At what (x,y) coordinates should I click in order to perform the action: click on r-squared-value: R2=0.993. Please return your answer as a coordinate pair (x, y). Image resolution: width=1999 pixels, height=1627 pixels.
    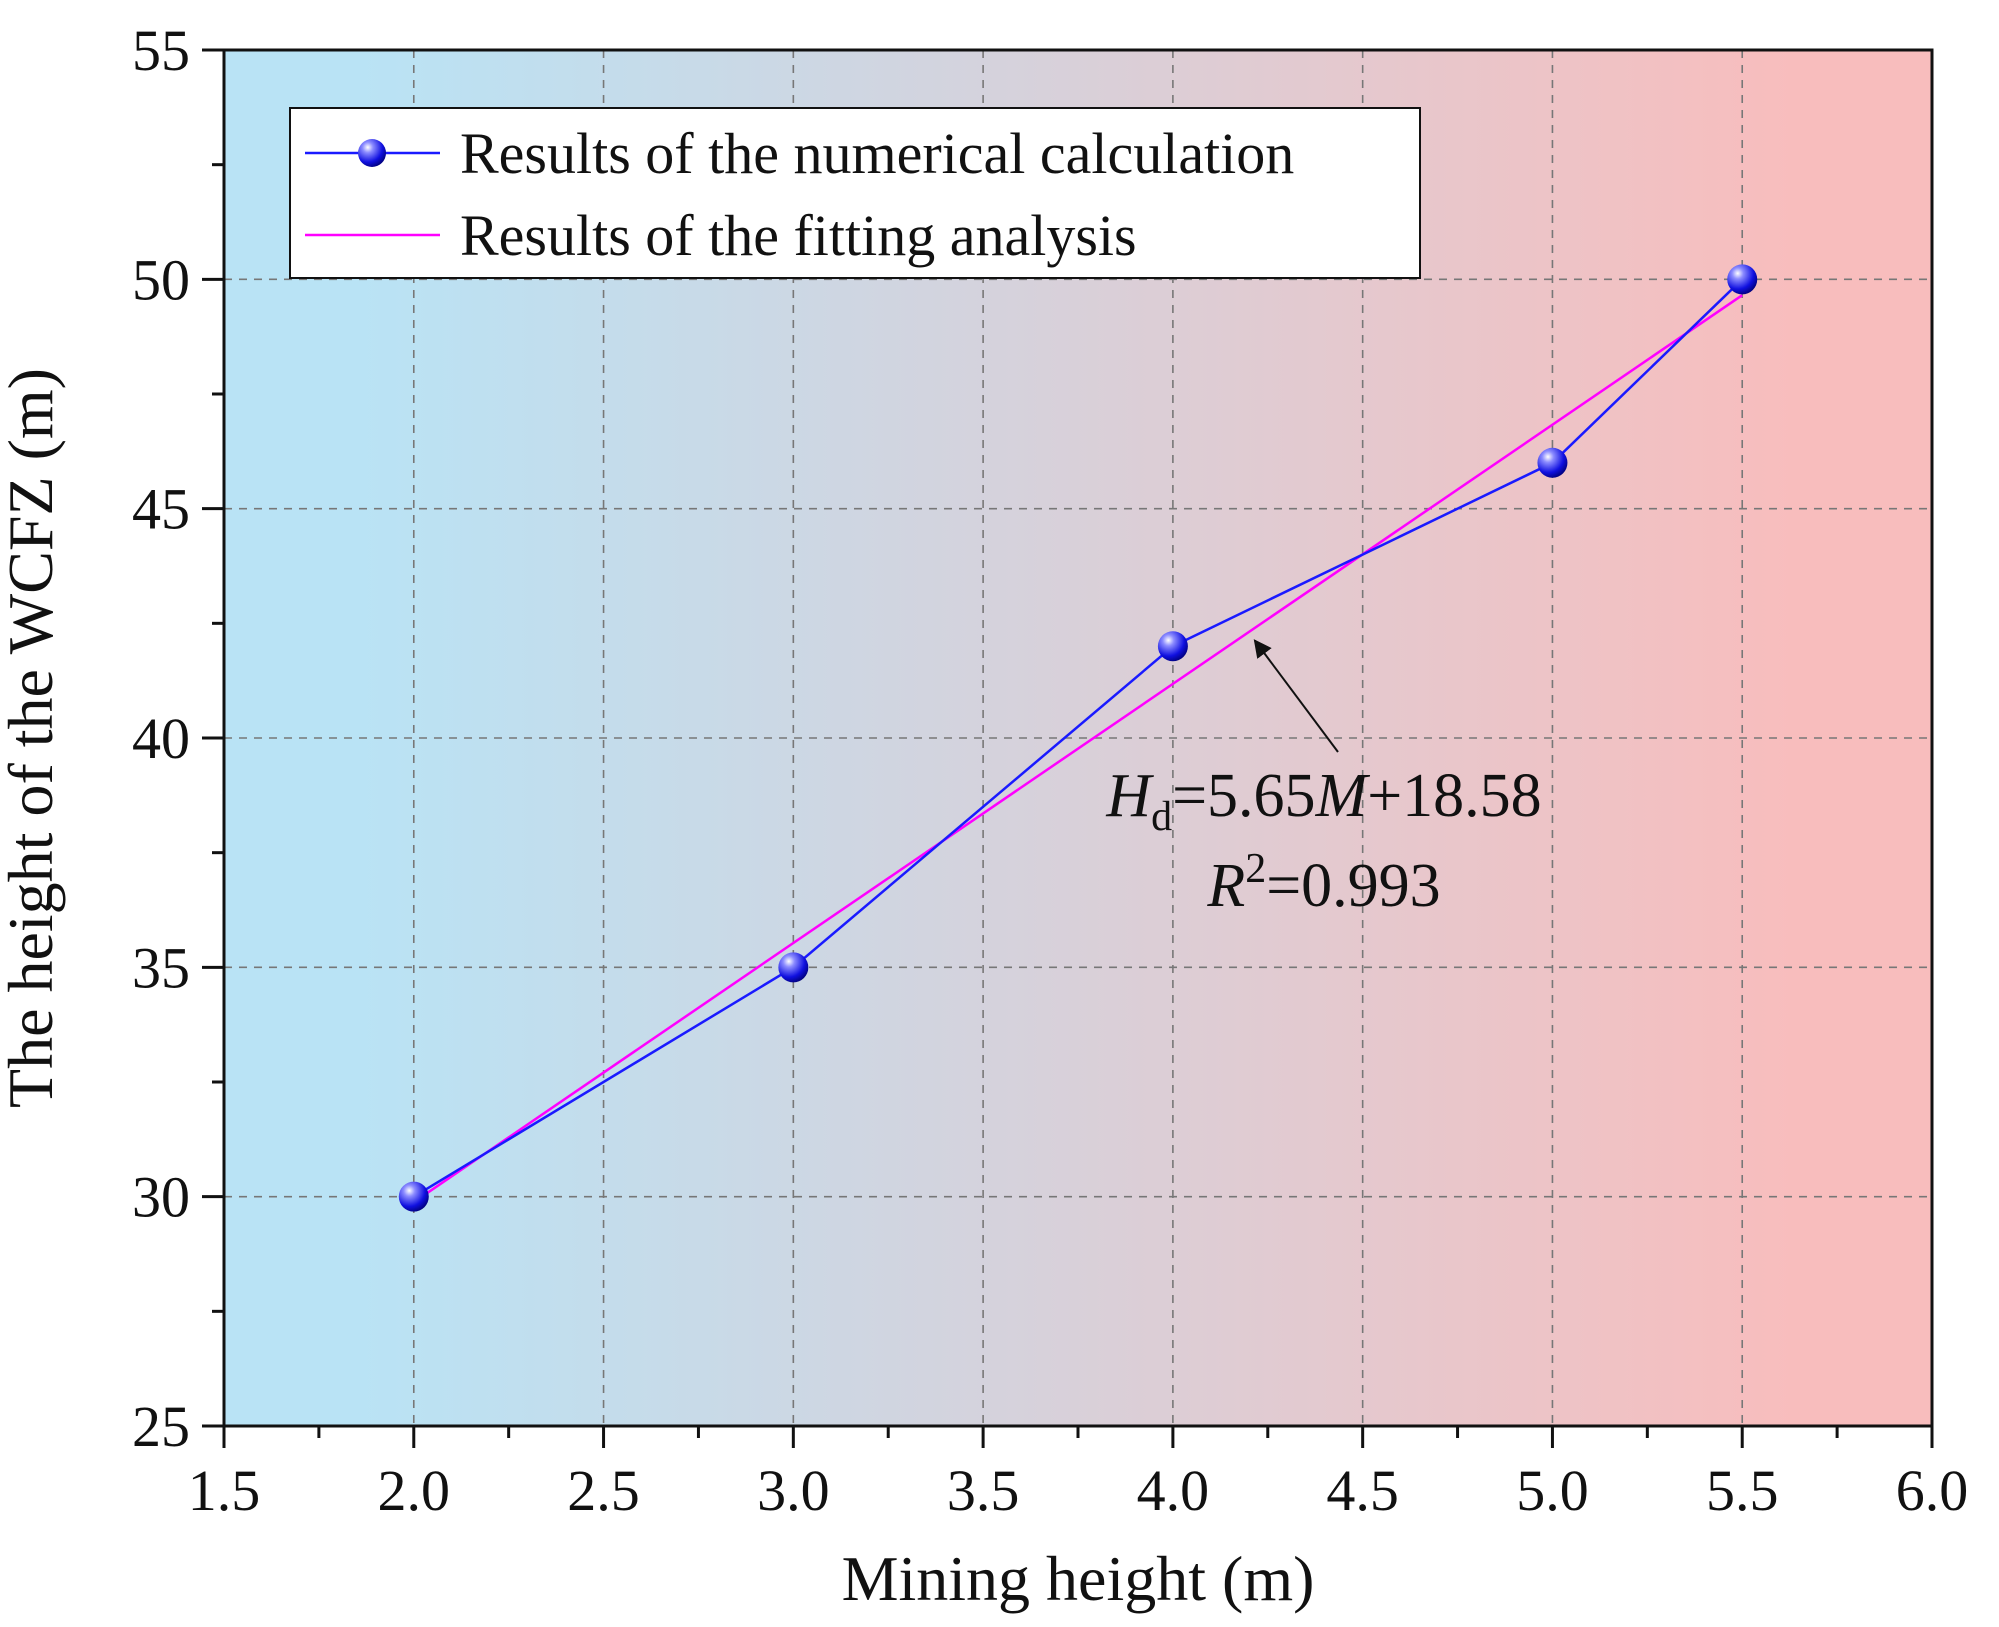
    Looking at the image, I should click on (1323, 883).